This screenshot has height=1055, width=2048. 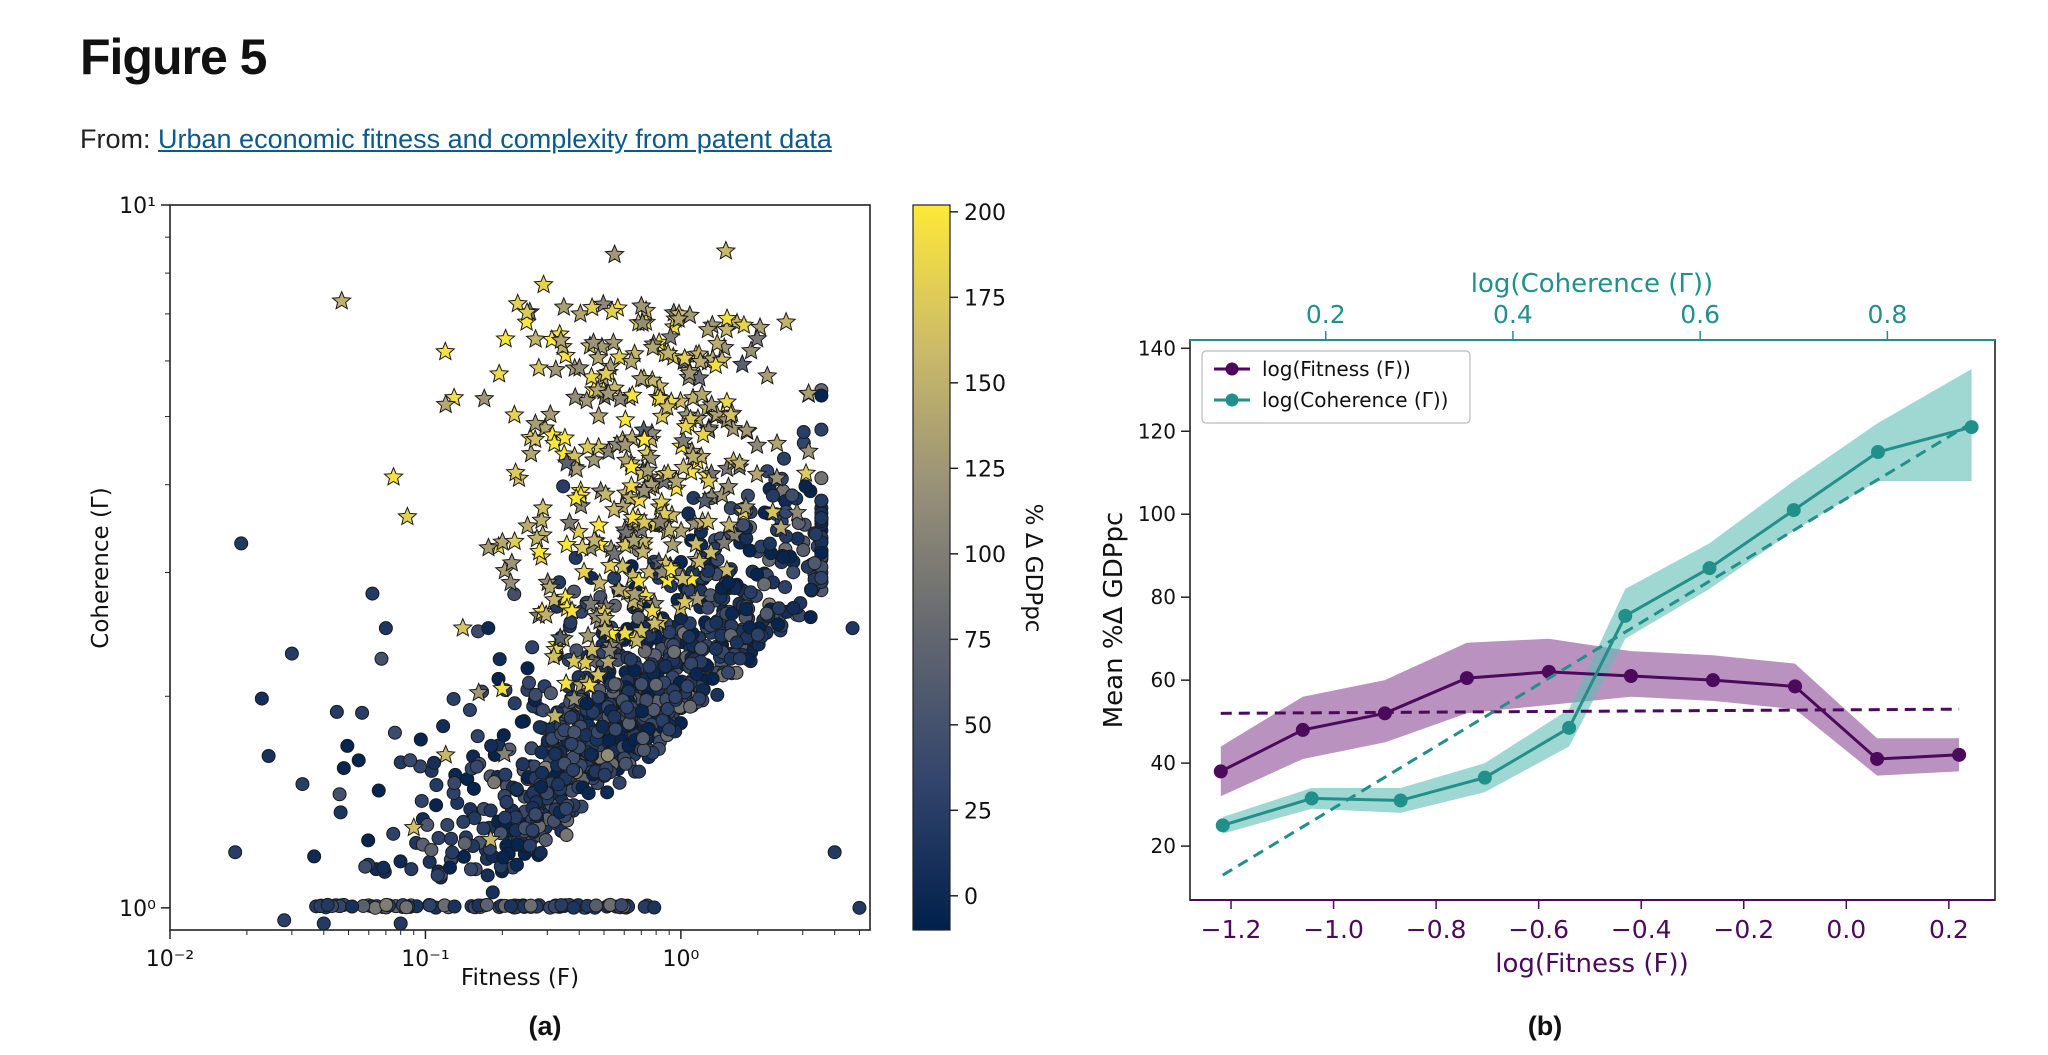 What do you see at coordinates (1157, 431) in the screenshot?
I see `b-y-tick-label: 120` at bounding box center [1157, 431].